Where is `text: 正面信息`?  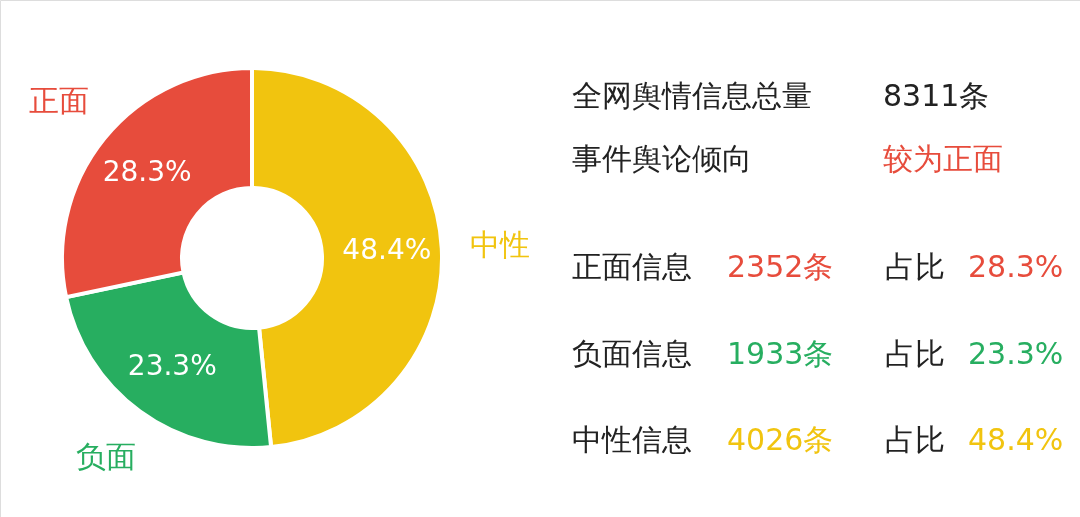
text: 正面信息 is located at coordinates (632, 266).